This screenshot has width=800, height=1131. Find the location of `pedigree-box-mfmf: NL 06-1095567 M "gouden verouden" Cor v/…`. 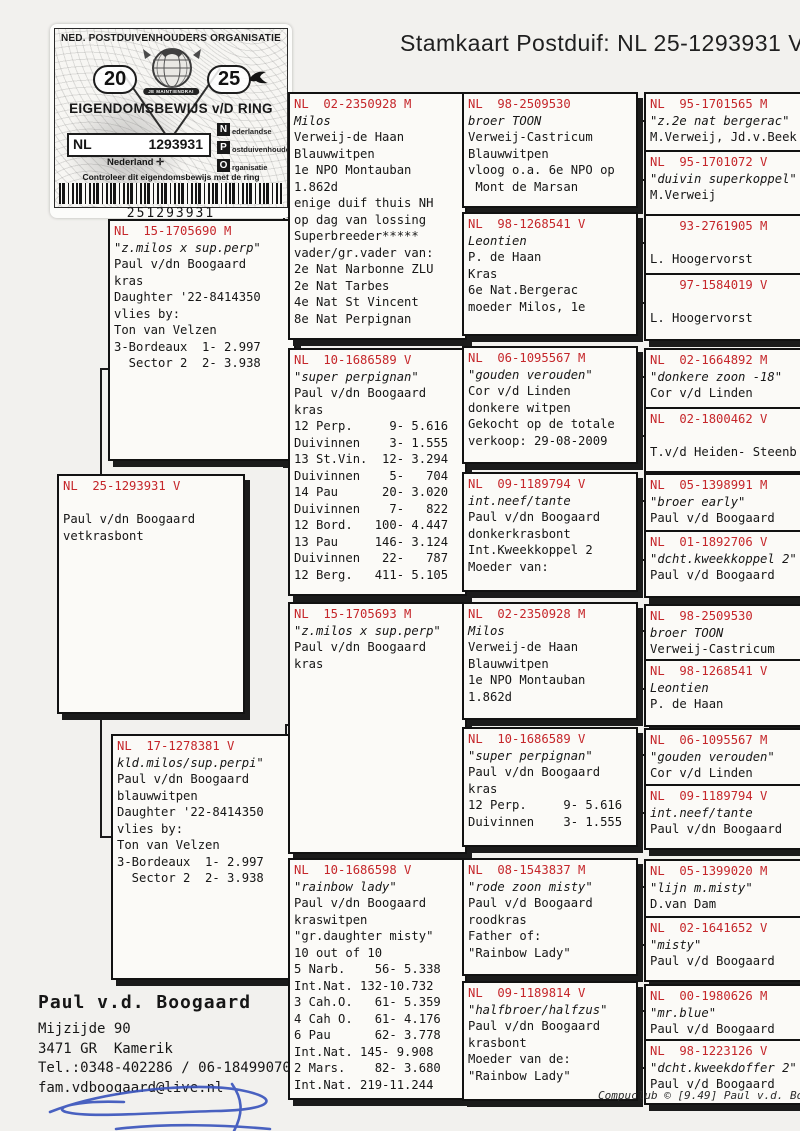

pedigree-box-mfmf: NL 06-1095567 M "gouden verouden" Cor v/… is located at coordinates (722, 759).